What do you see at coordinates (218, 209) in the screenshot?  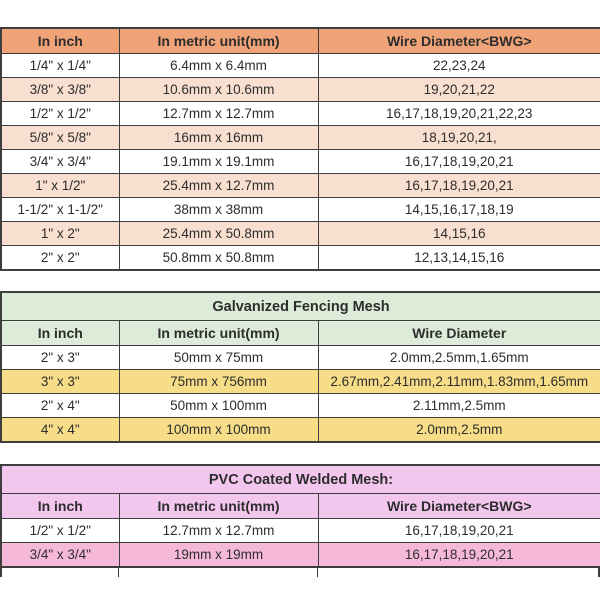 I see `cell-metric: 38mm x 38mm` at bounding box center [218, 209].